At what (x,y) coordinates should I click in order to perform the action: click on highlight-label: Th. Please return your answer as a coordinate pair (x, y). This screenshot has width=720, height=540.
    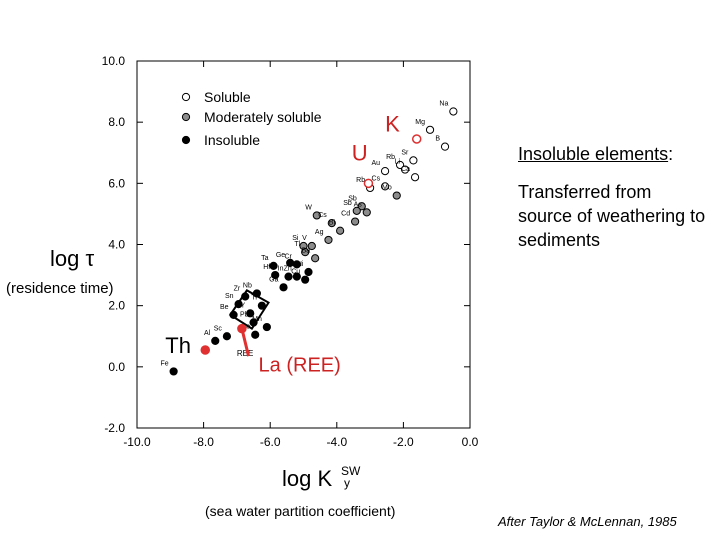
    Looking at the image, I should click on (178, 345).